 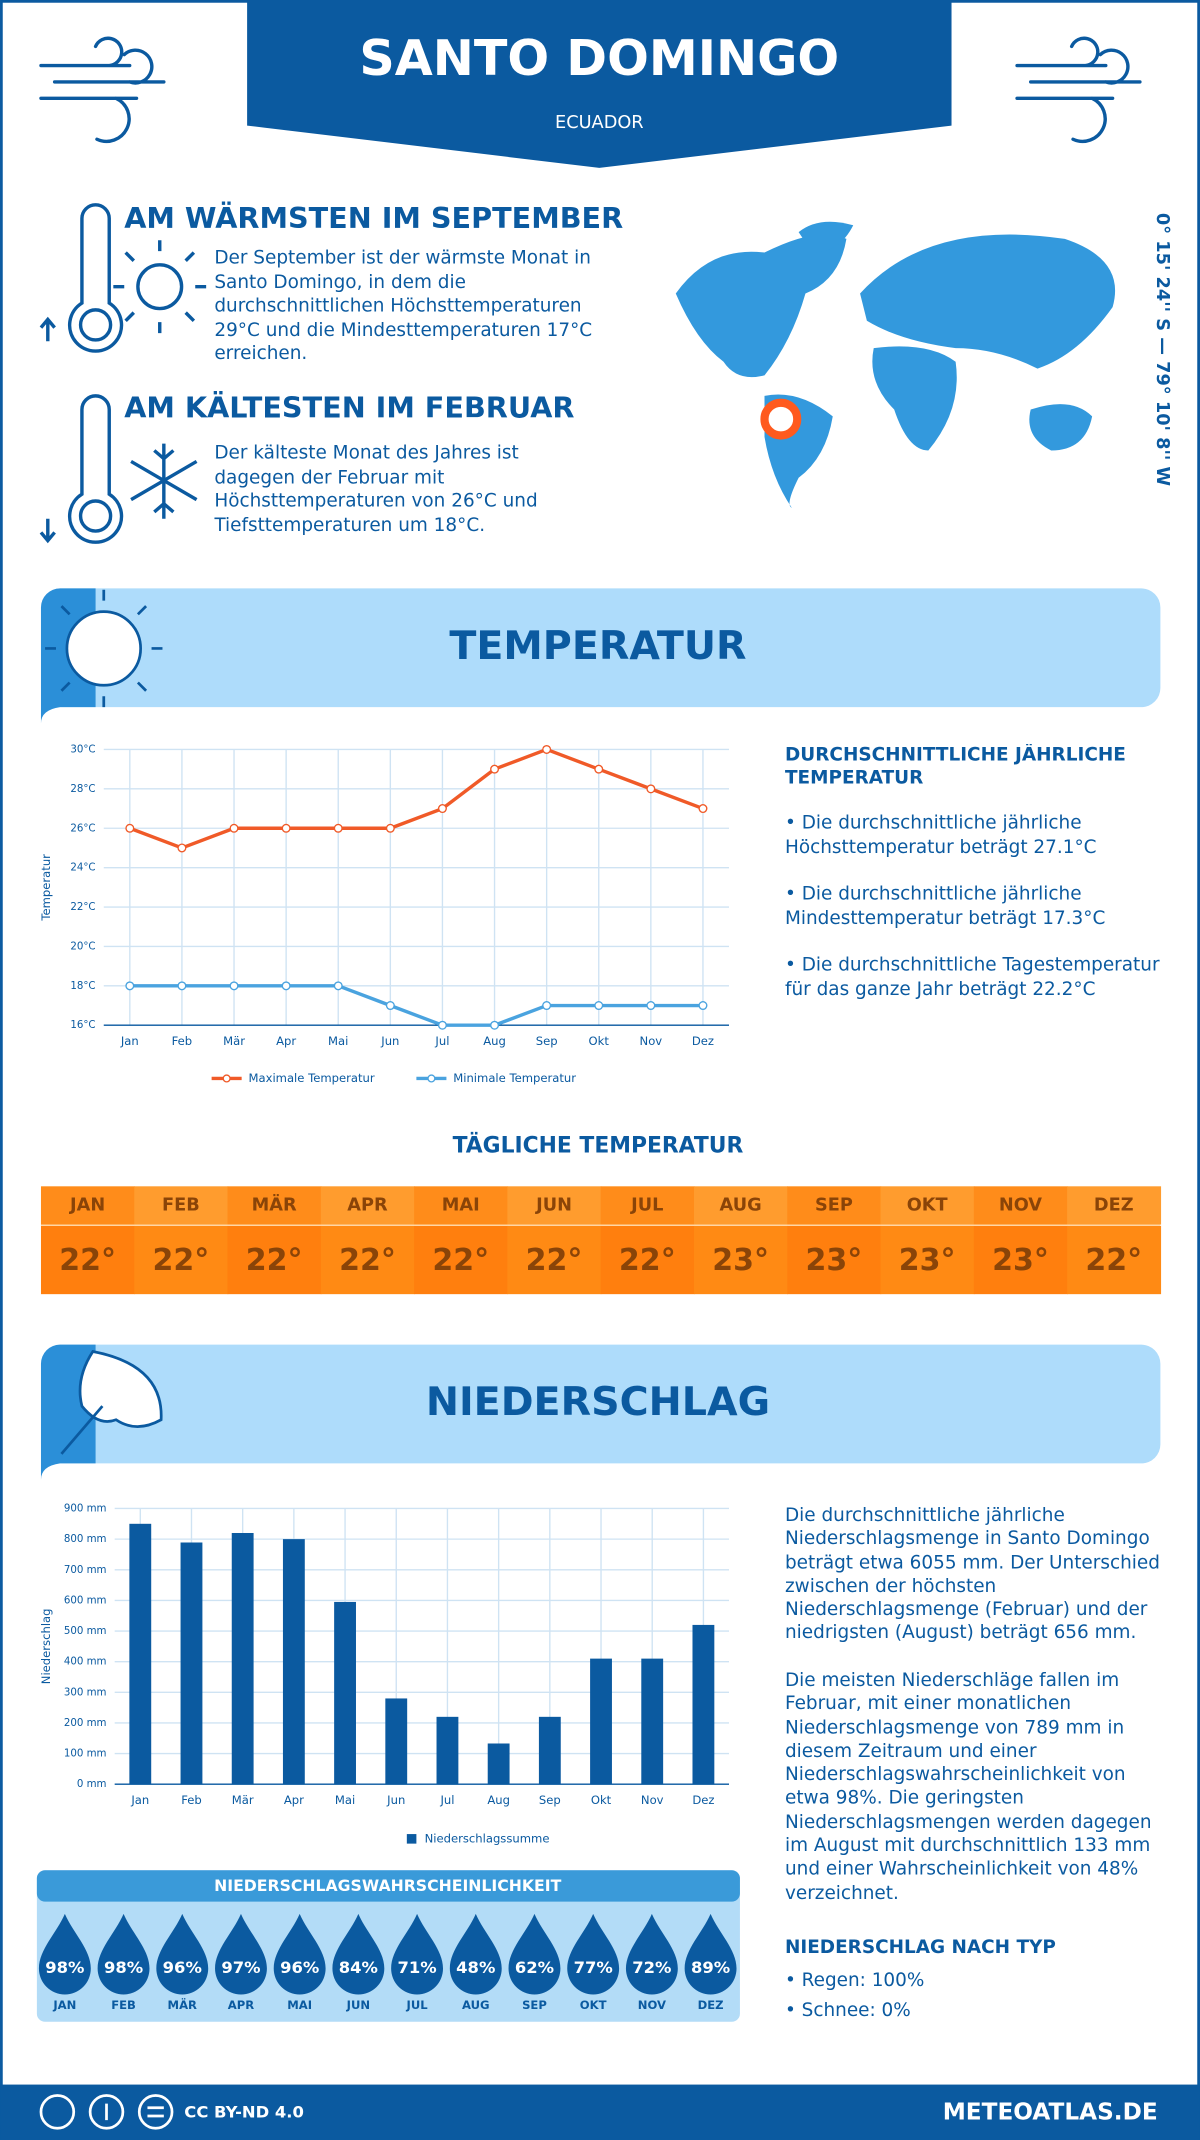 What do you see at coordinates (703, 1041) in the screenshot?
I see `x-tick-label: Dez` at bounding box center [703, 1041].